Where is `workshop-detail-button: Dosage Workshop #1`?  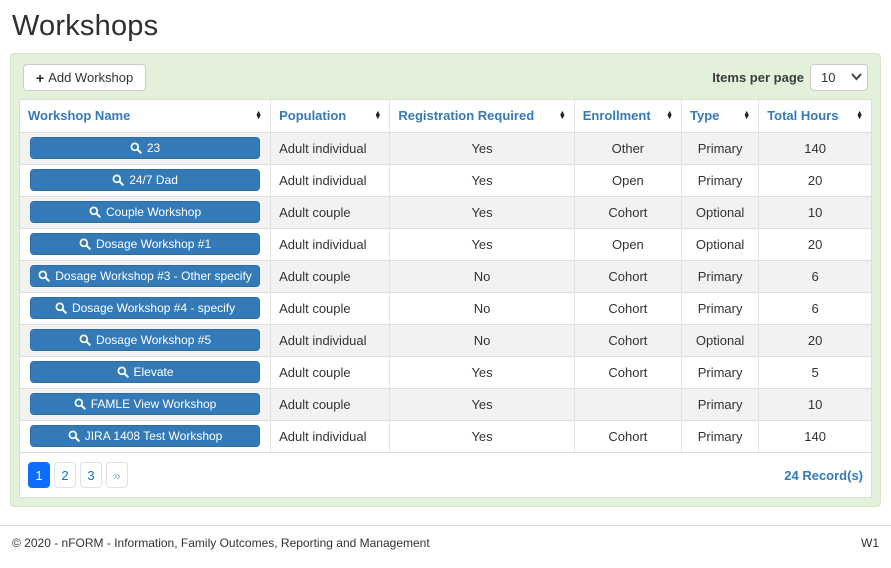 workshop-detail-button: Dosage Workshop #1 is located at coordinates (145, 244).